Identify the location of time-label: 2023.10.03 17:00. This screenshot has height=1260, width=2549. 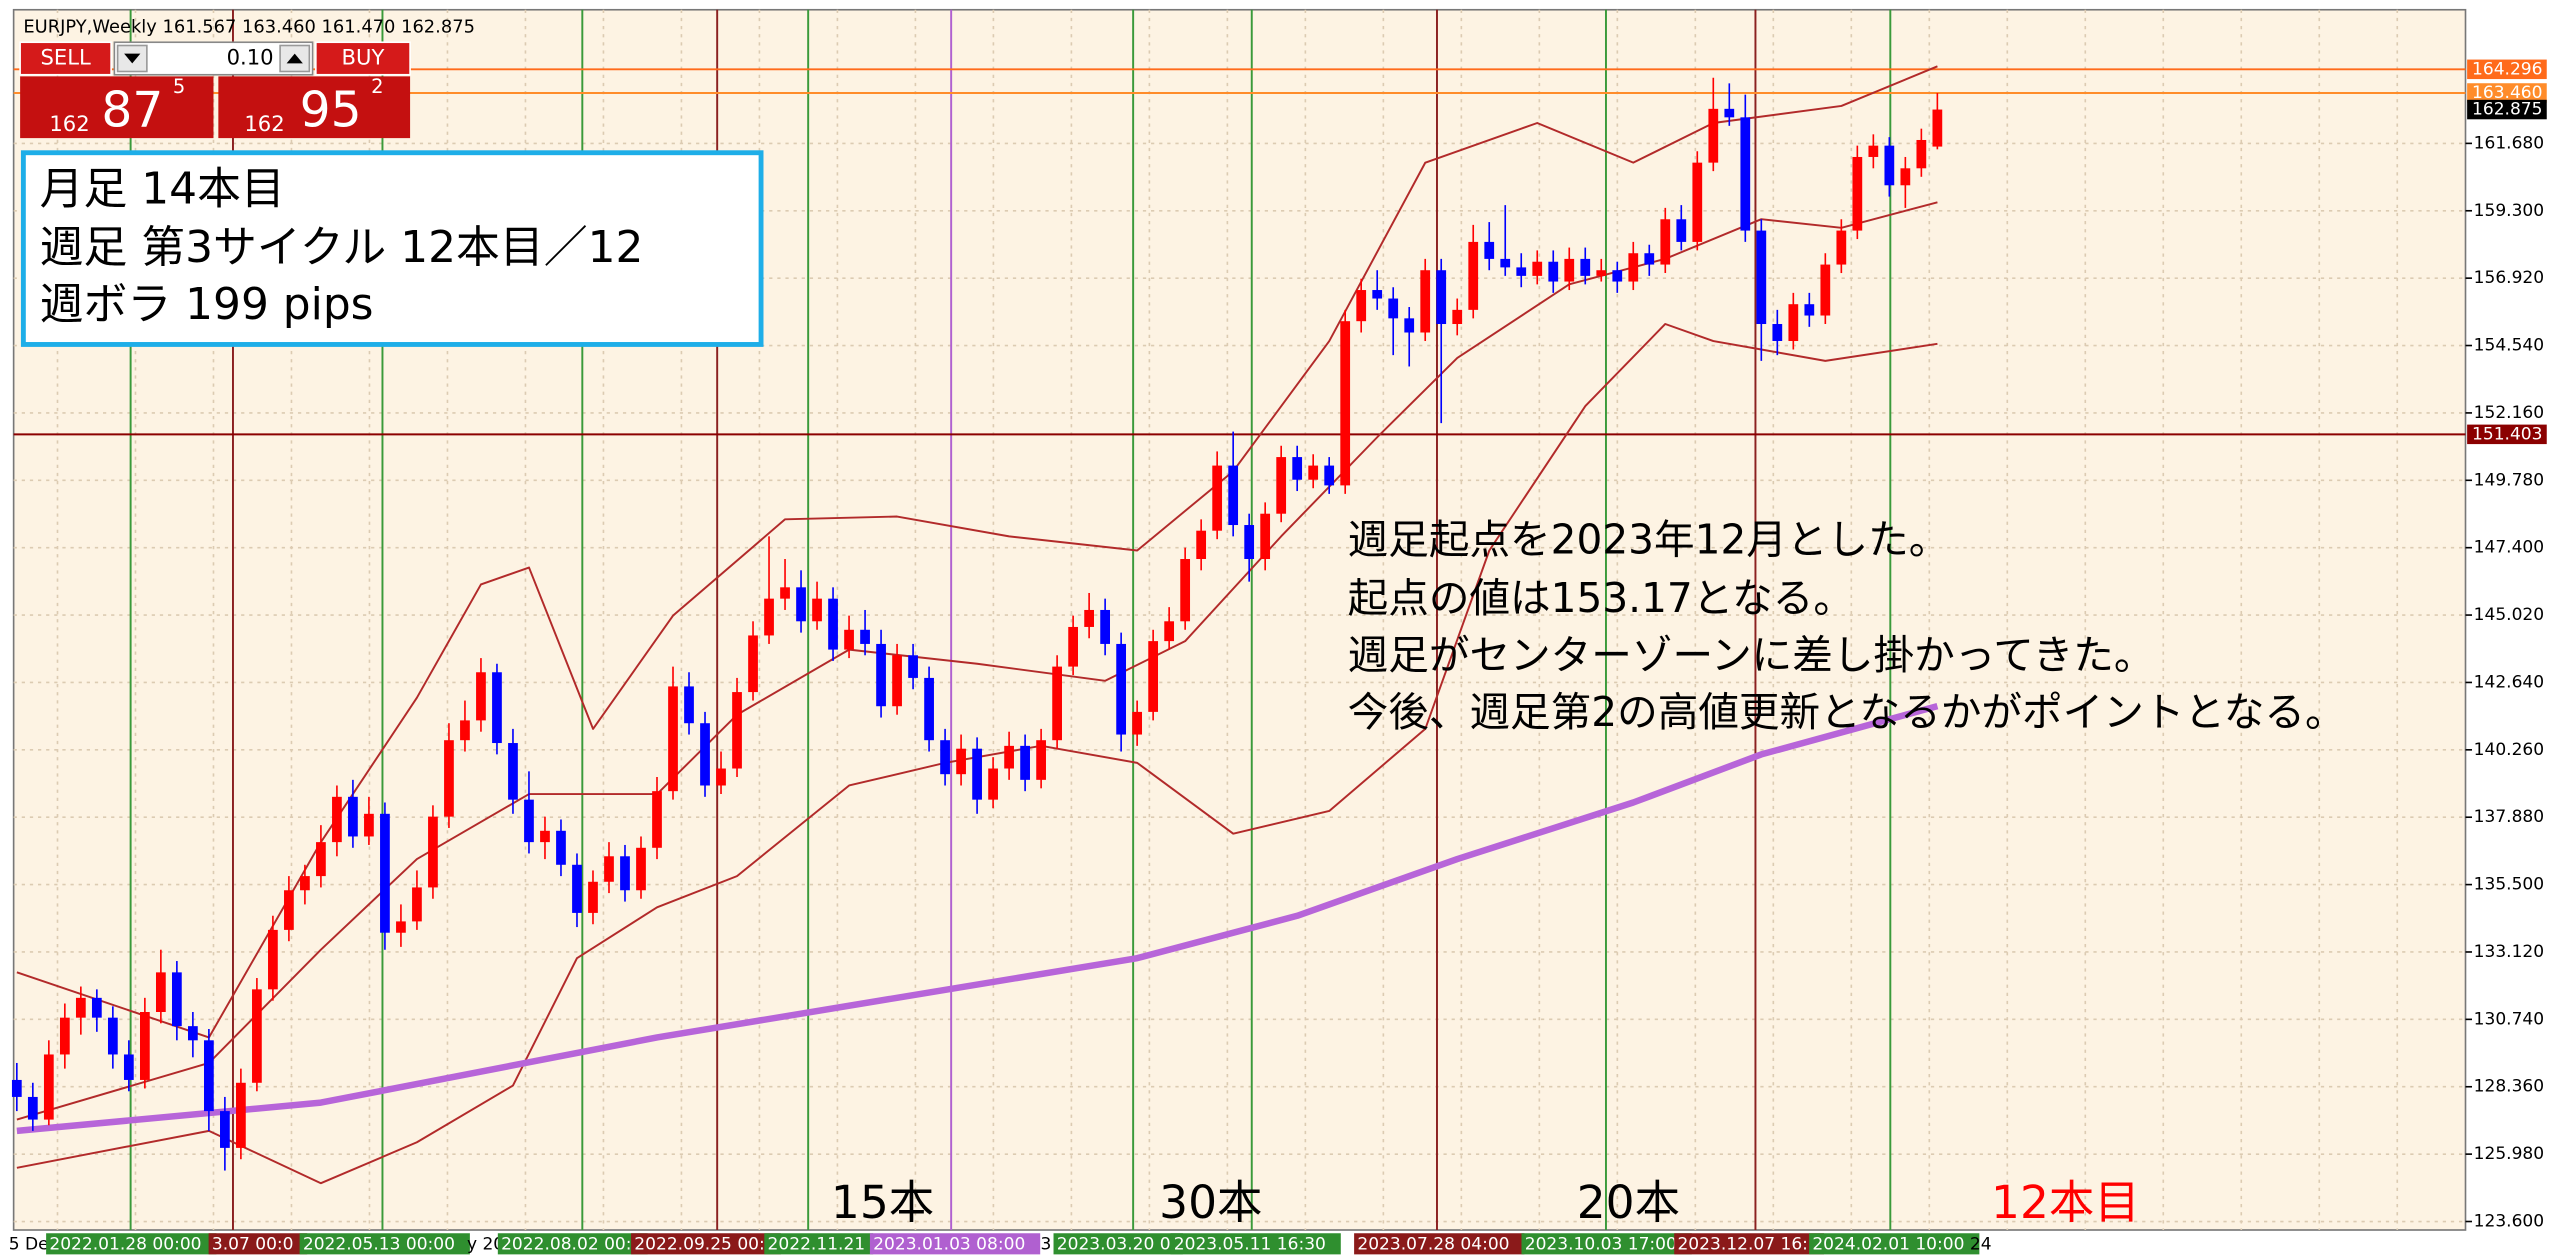
(1601, 1245).